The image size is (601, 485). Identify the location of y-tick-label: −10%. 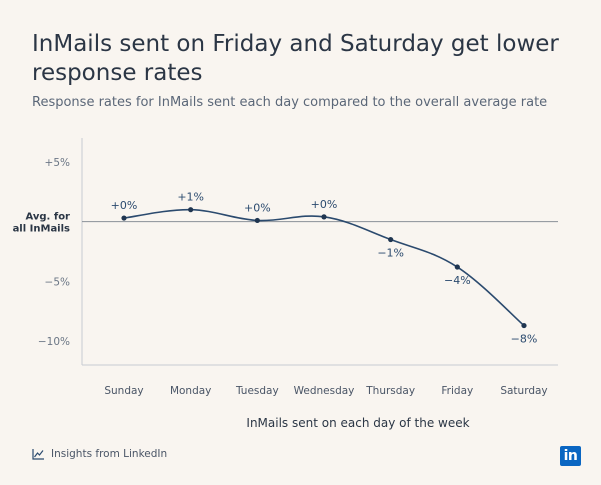
(54, 342).